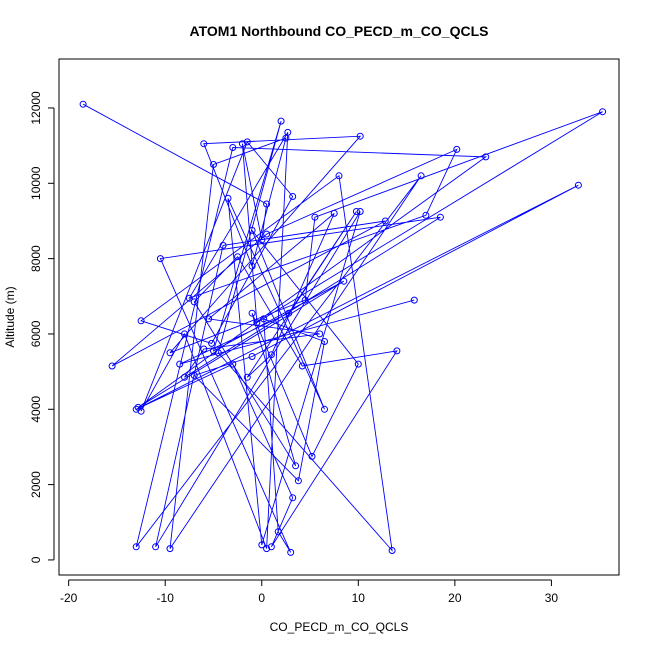 The image size is (650, 650). What do you see at coordinates (359, 598) in the screenshot?
I see `x-tick-label: 10` at bounding box center [359, 598].